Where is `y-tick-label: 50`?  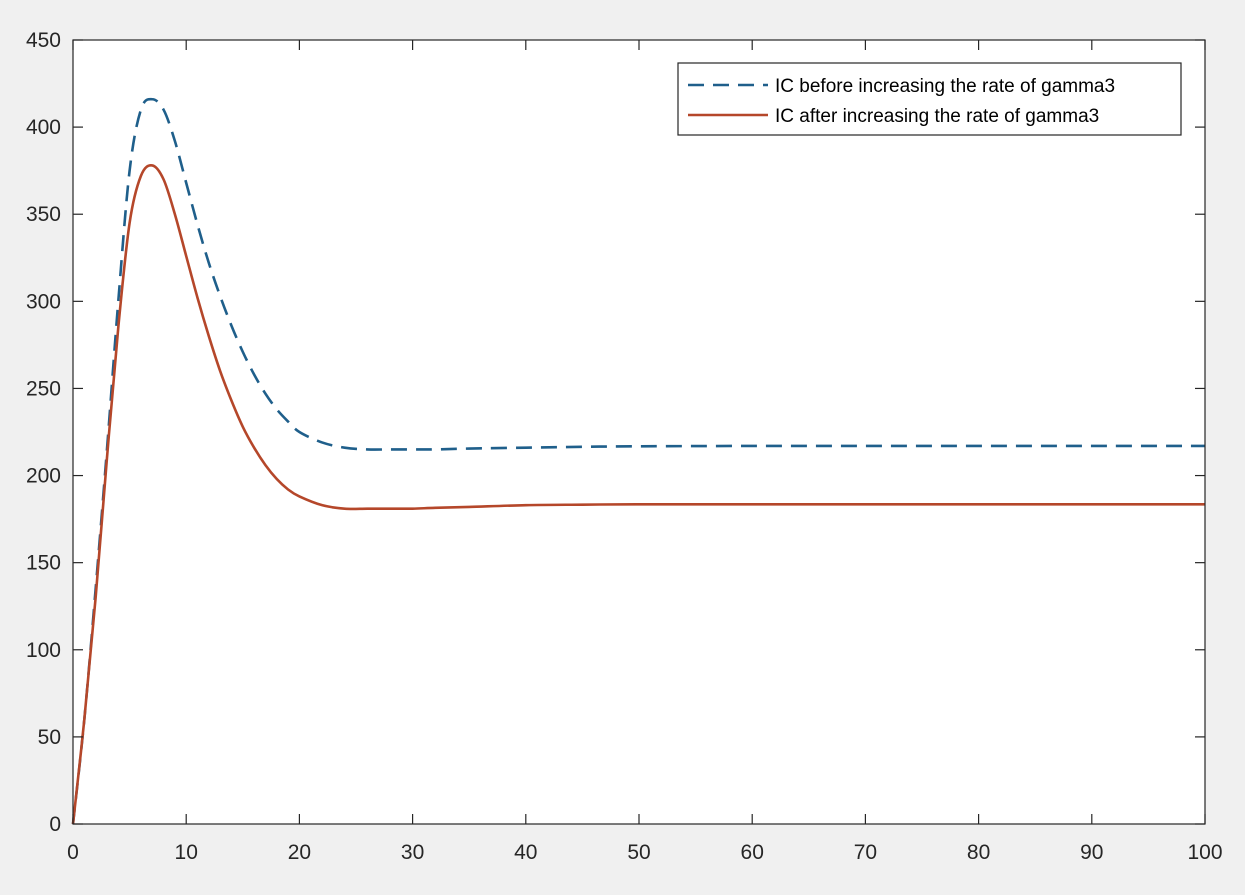
y-tick-label: 50 is located at coordinates (49, 737).